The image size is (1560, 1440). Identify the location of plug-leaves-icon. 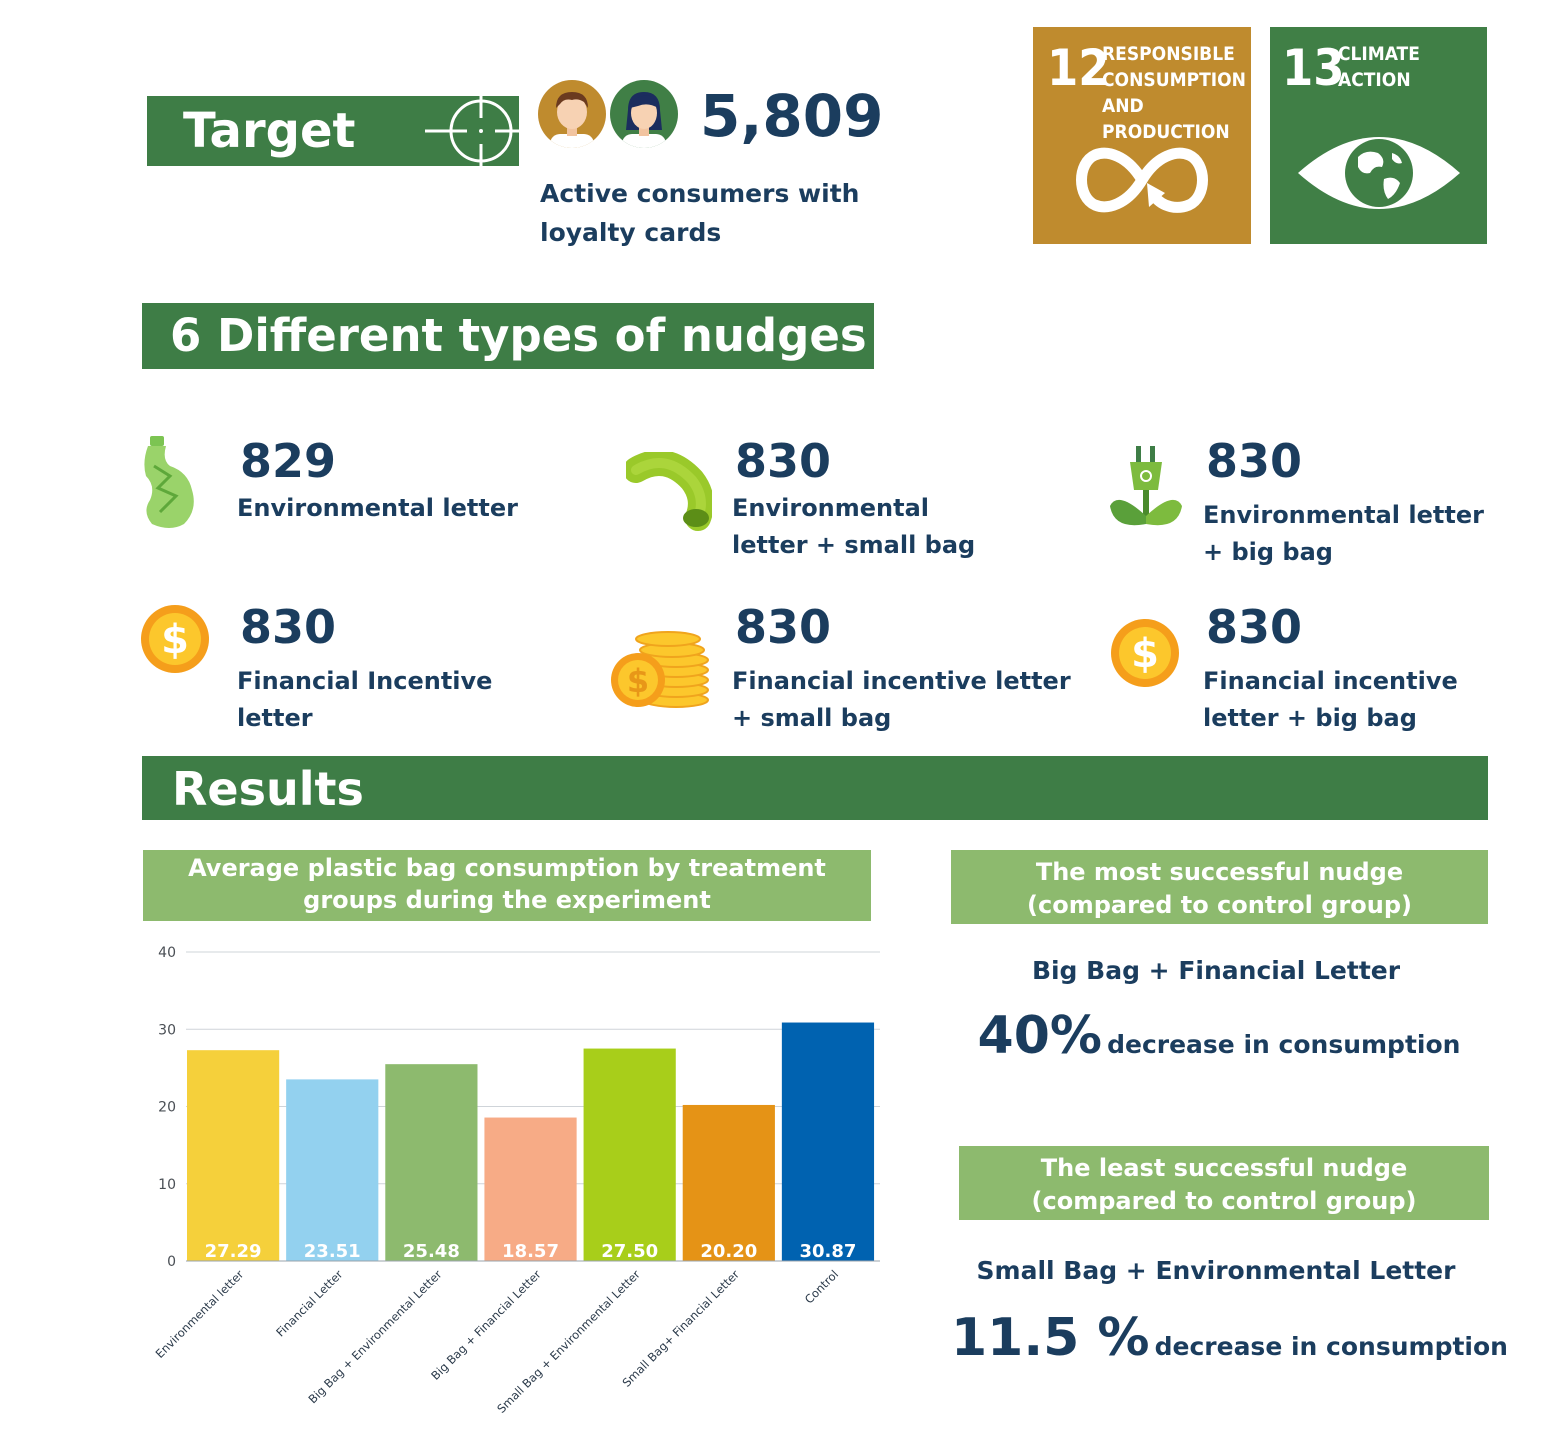
(1146, 486).